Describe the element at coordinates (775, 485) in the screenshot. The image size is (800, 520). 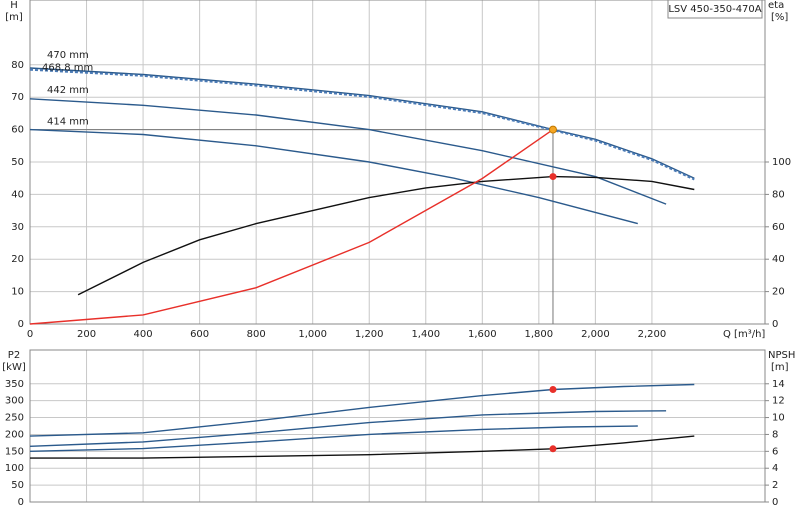
I see `y2-tick-label: 2` at that location.